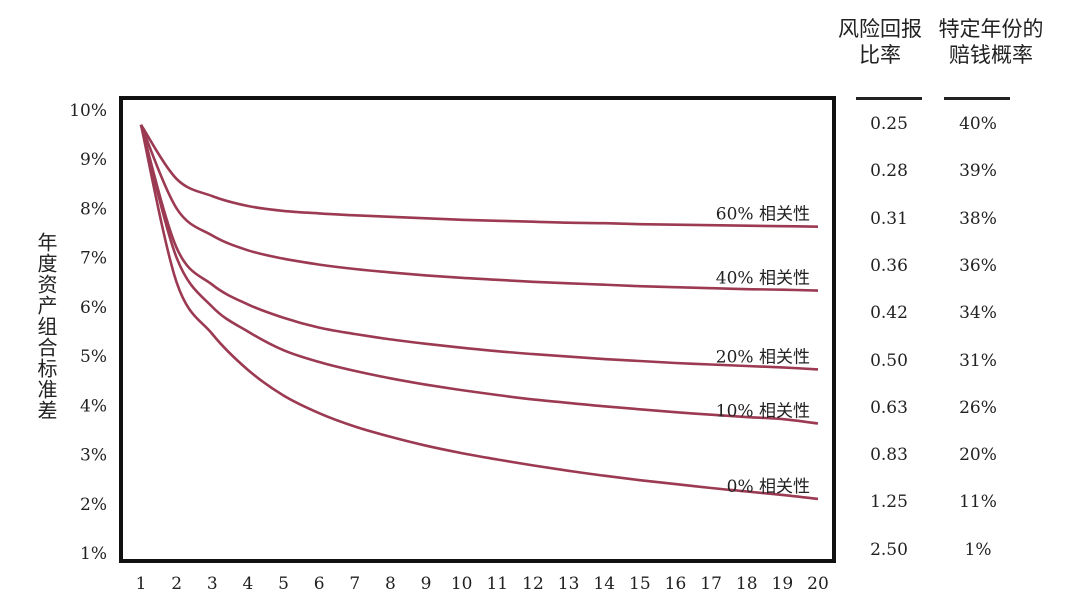 The width and height of the screenshot is (1080, 609). What do you see at coordinates (889, 360) in the screenshot?
I see `risk-return-ratio-cell: 0.50` at bounding box center [889, 360].